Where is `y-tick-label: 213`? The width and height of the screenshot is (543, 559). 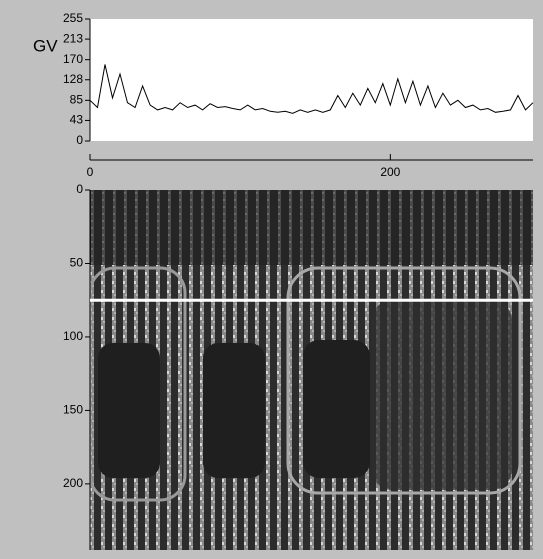 y-tick-label: 213 is located at coordinates (73, 38).